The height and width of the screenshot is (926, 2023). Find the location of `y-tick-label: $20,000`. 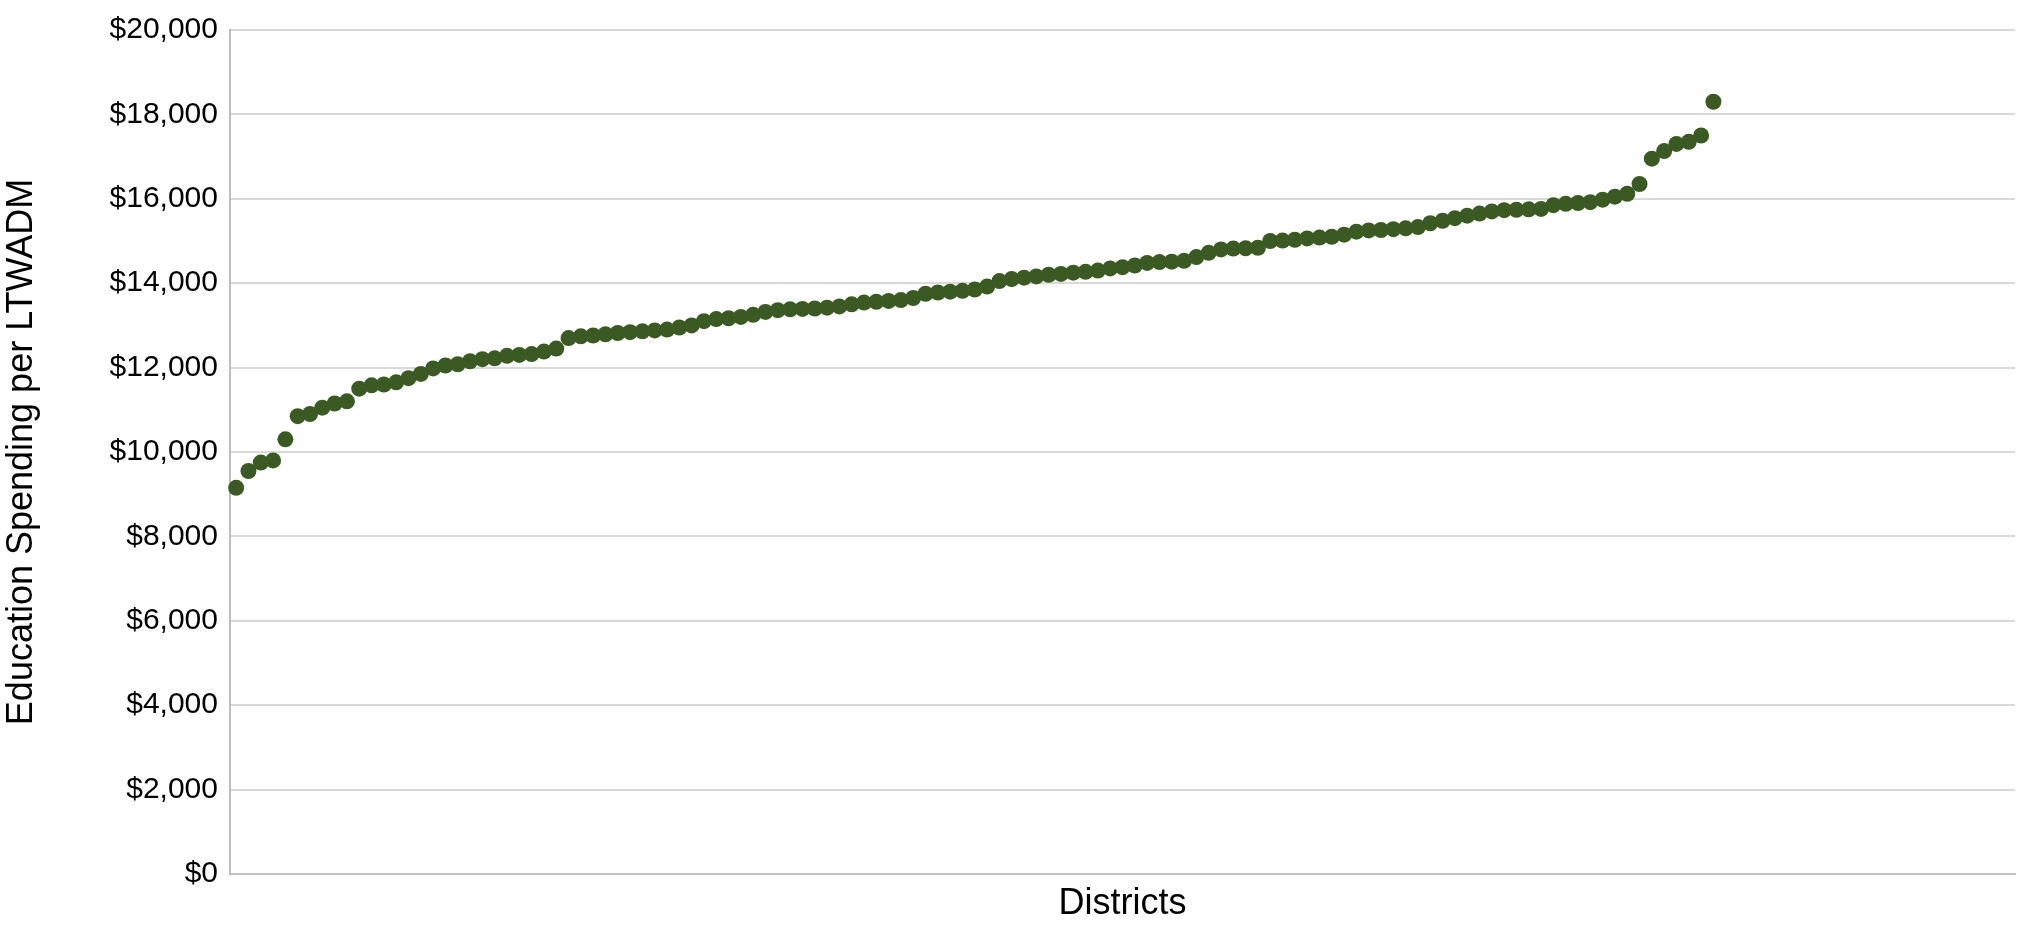

y-tick-label: $20,000 is located at coordinates (163, 28).